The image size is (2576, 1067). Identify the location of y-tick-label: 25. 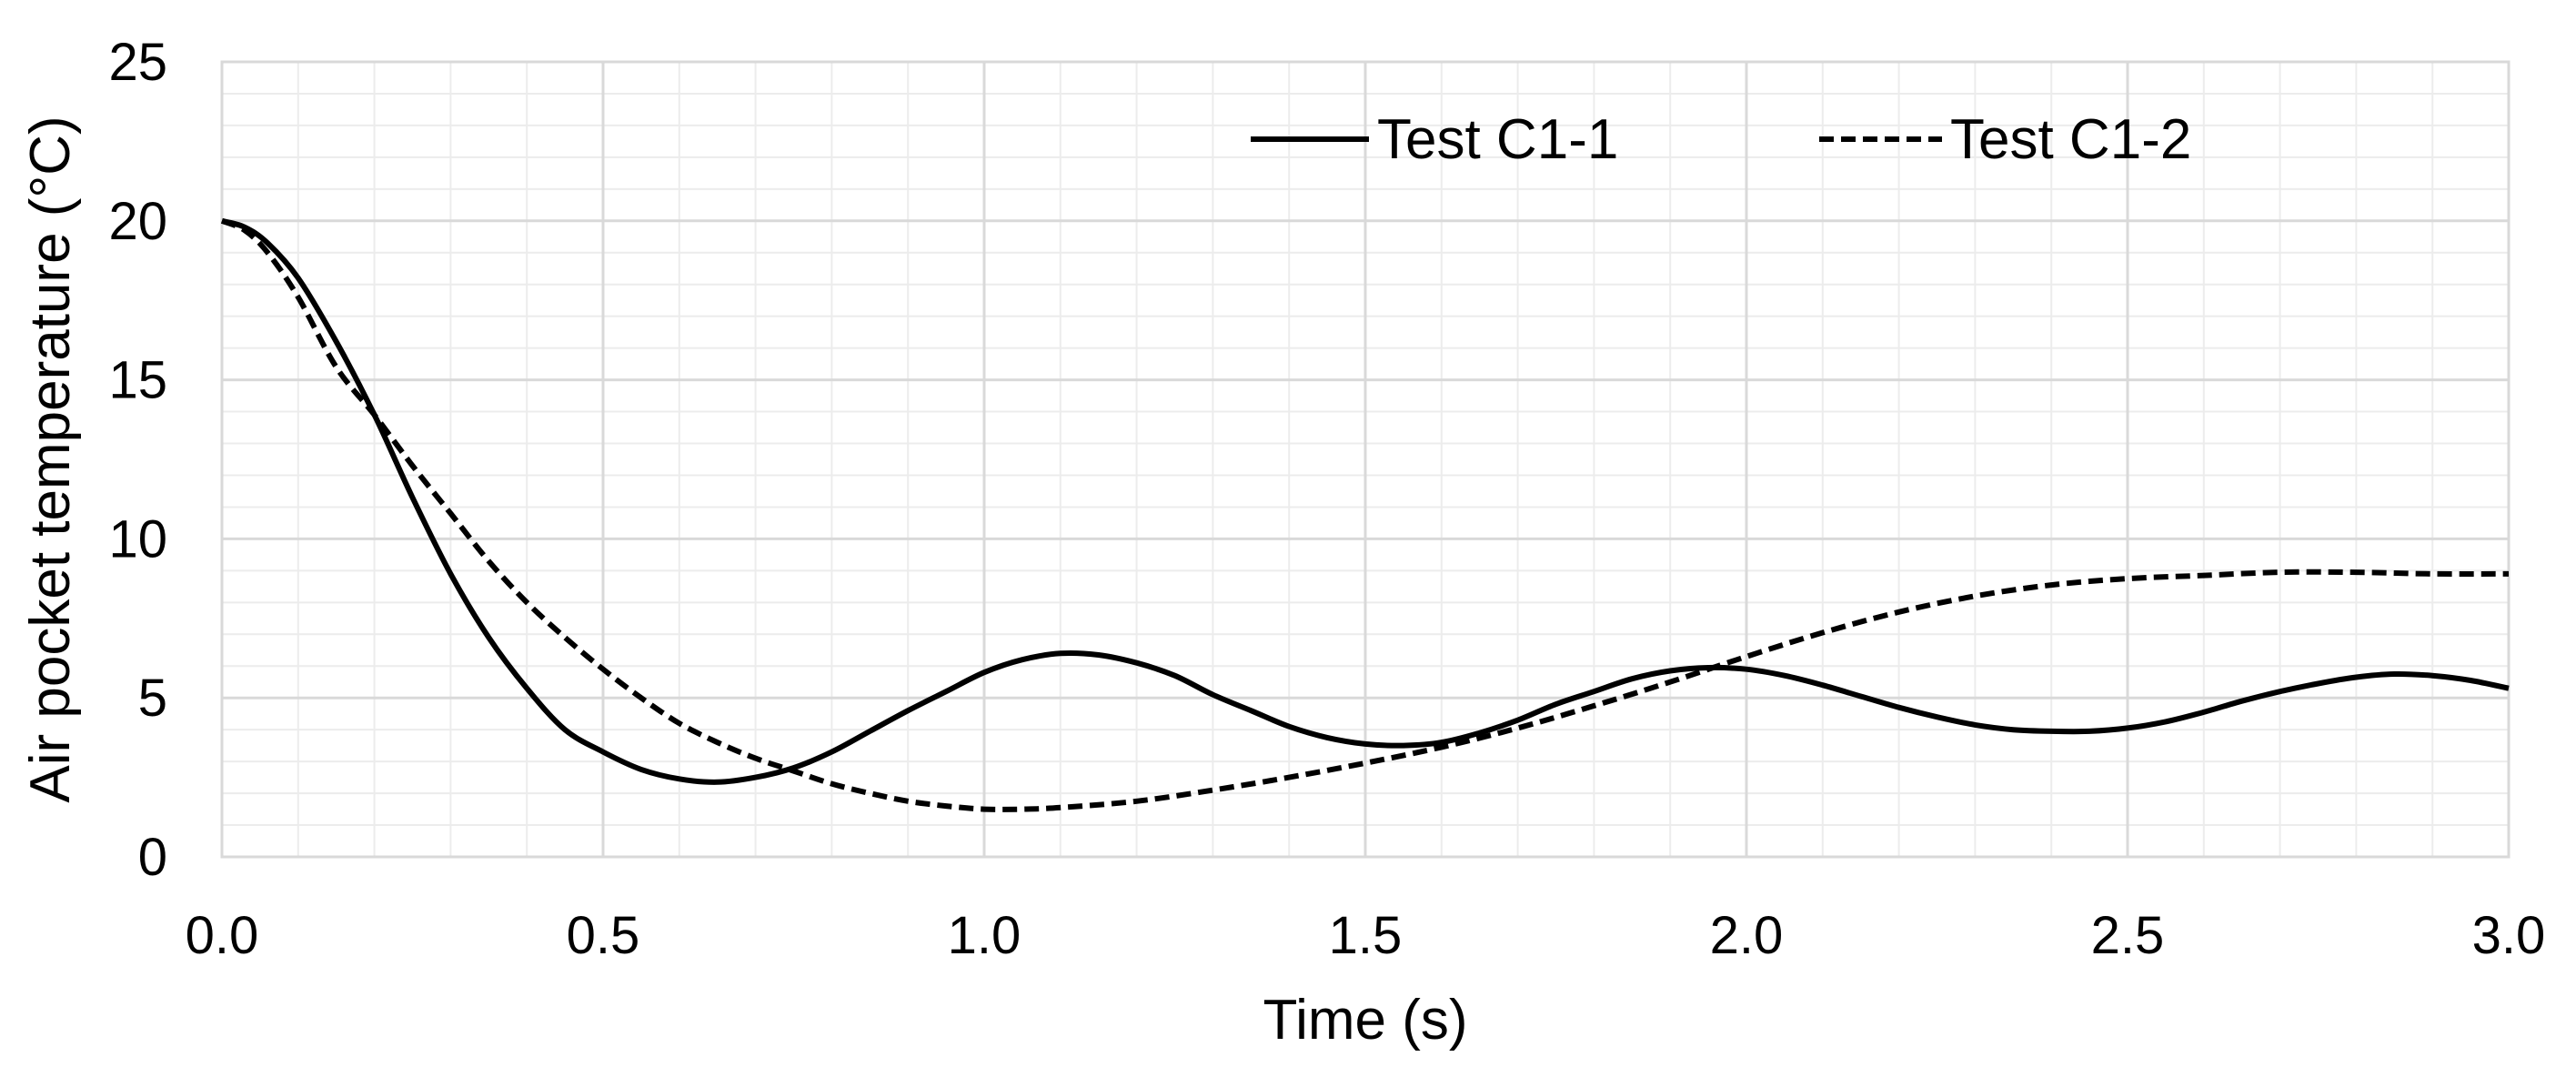
(137, 62).